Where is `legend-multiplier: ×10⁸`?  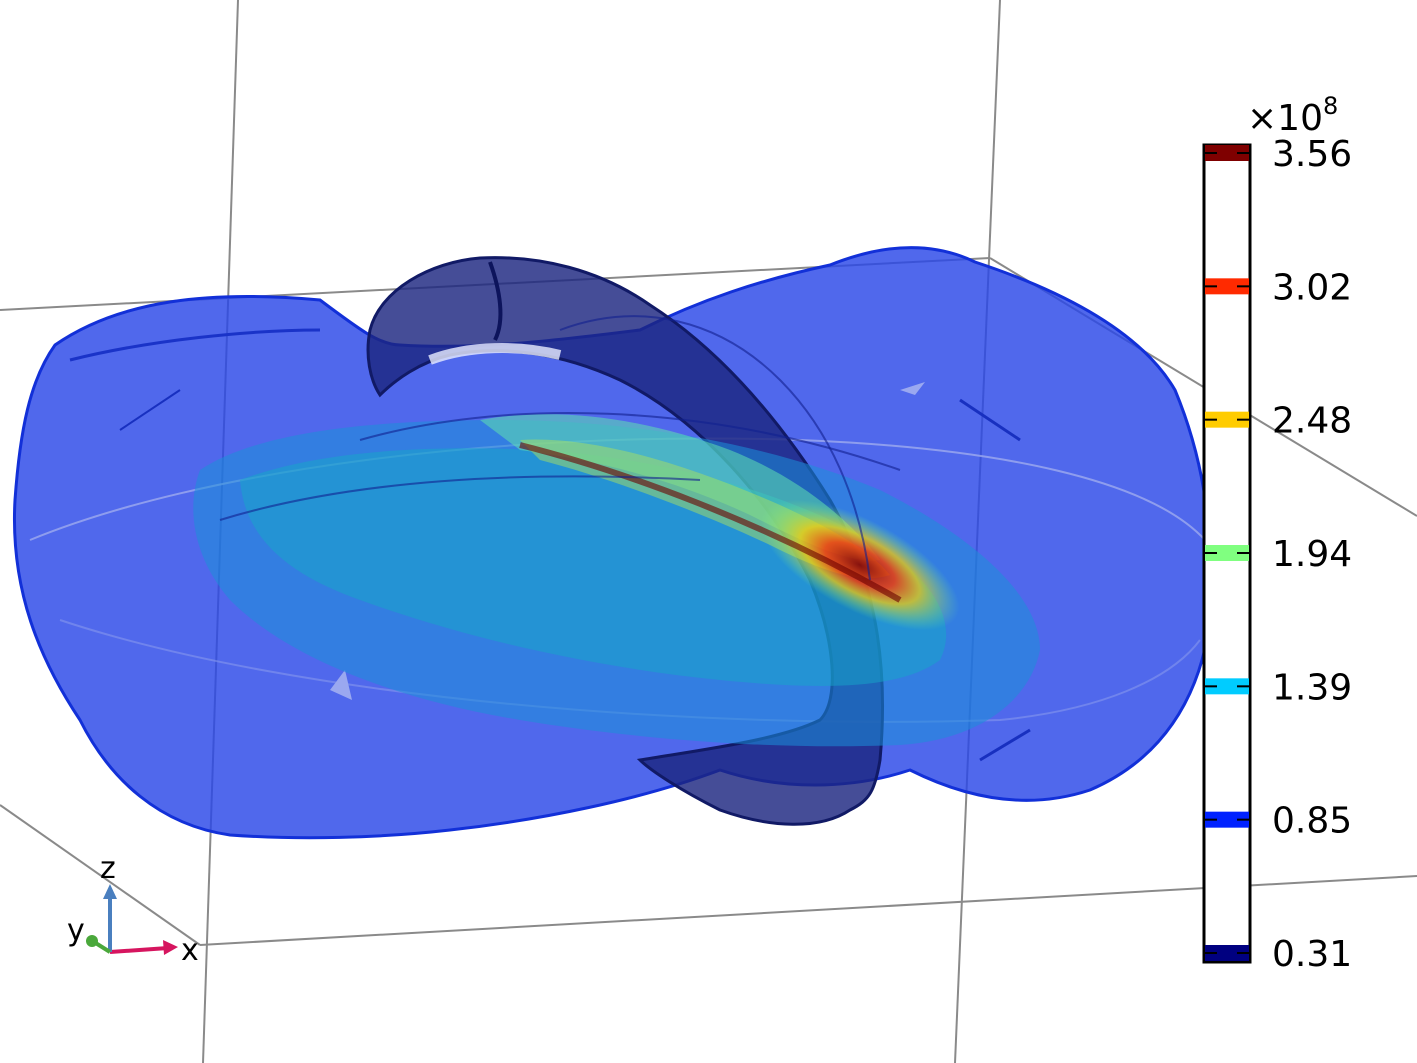 legend-multiplier: ×10⁸ is located at coordinates (1292, 115).